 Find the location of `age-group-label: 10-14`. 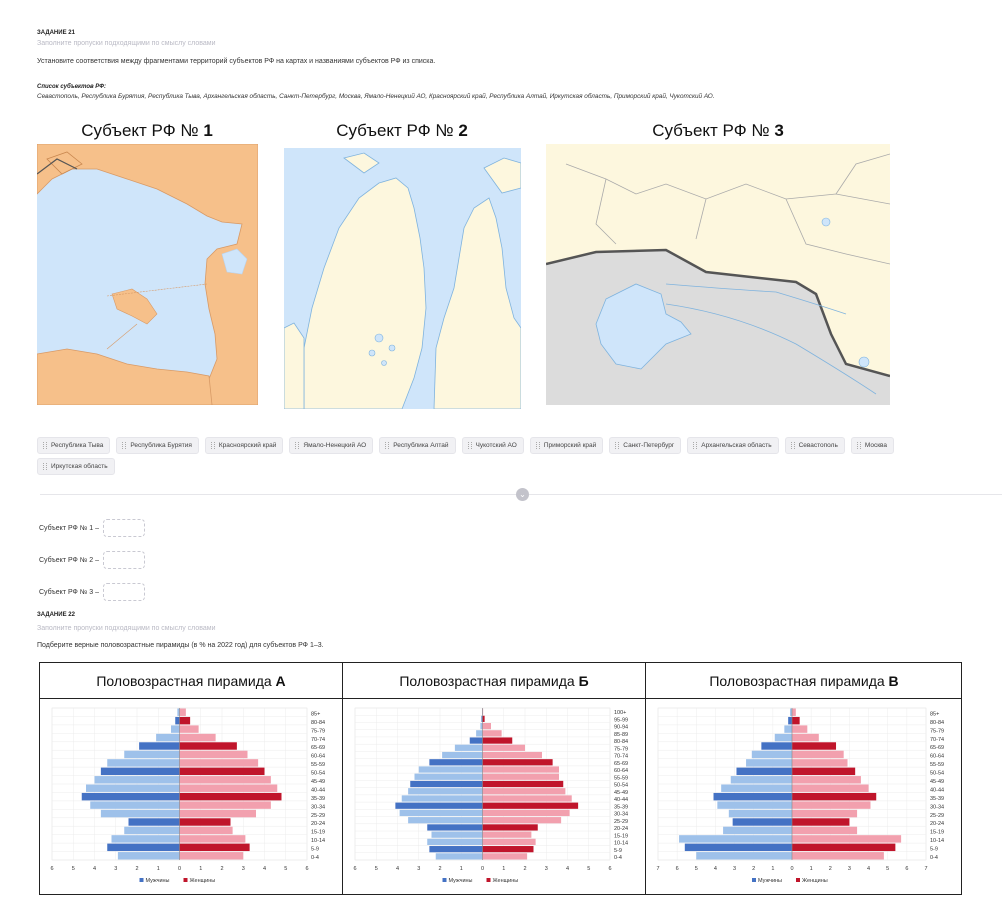

age-group-label: 10-14 is located at coordinates (937, 841).